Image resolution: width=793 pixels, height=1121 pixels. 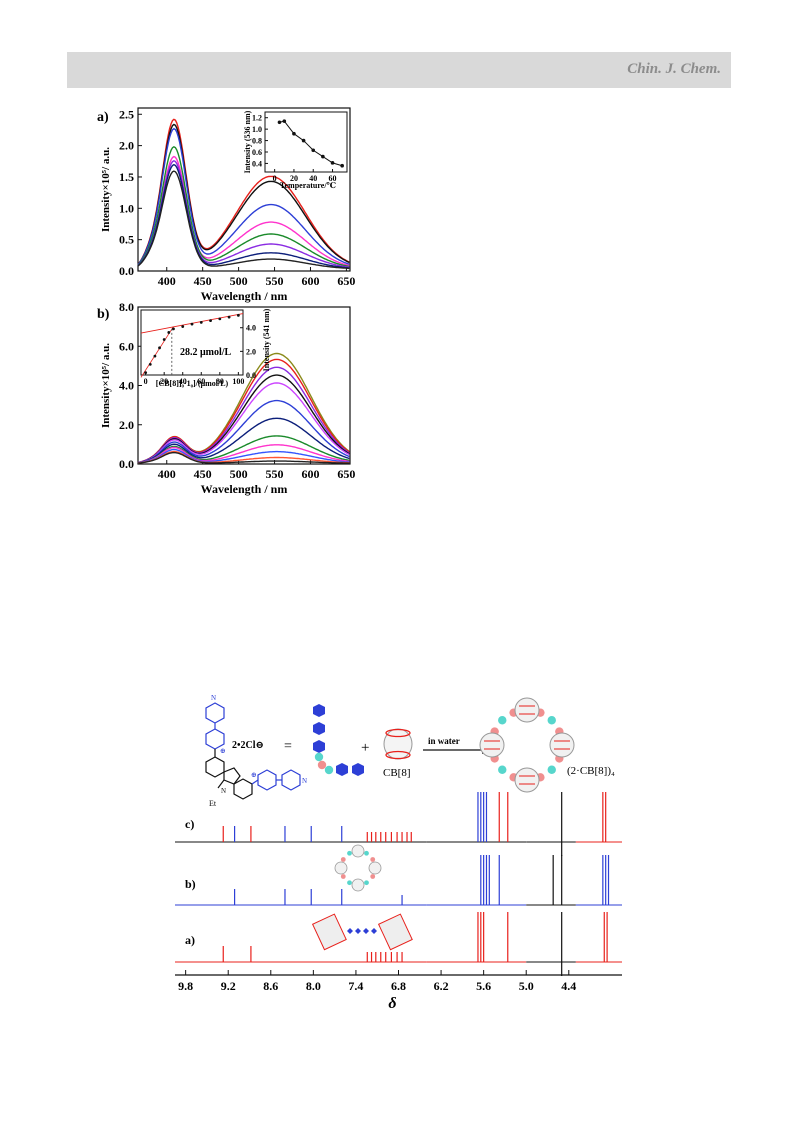 I want to click on journal-title: Chin. J. Chem., so click(x=674, y=69).